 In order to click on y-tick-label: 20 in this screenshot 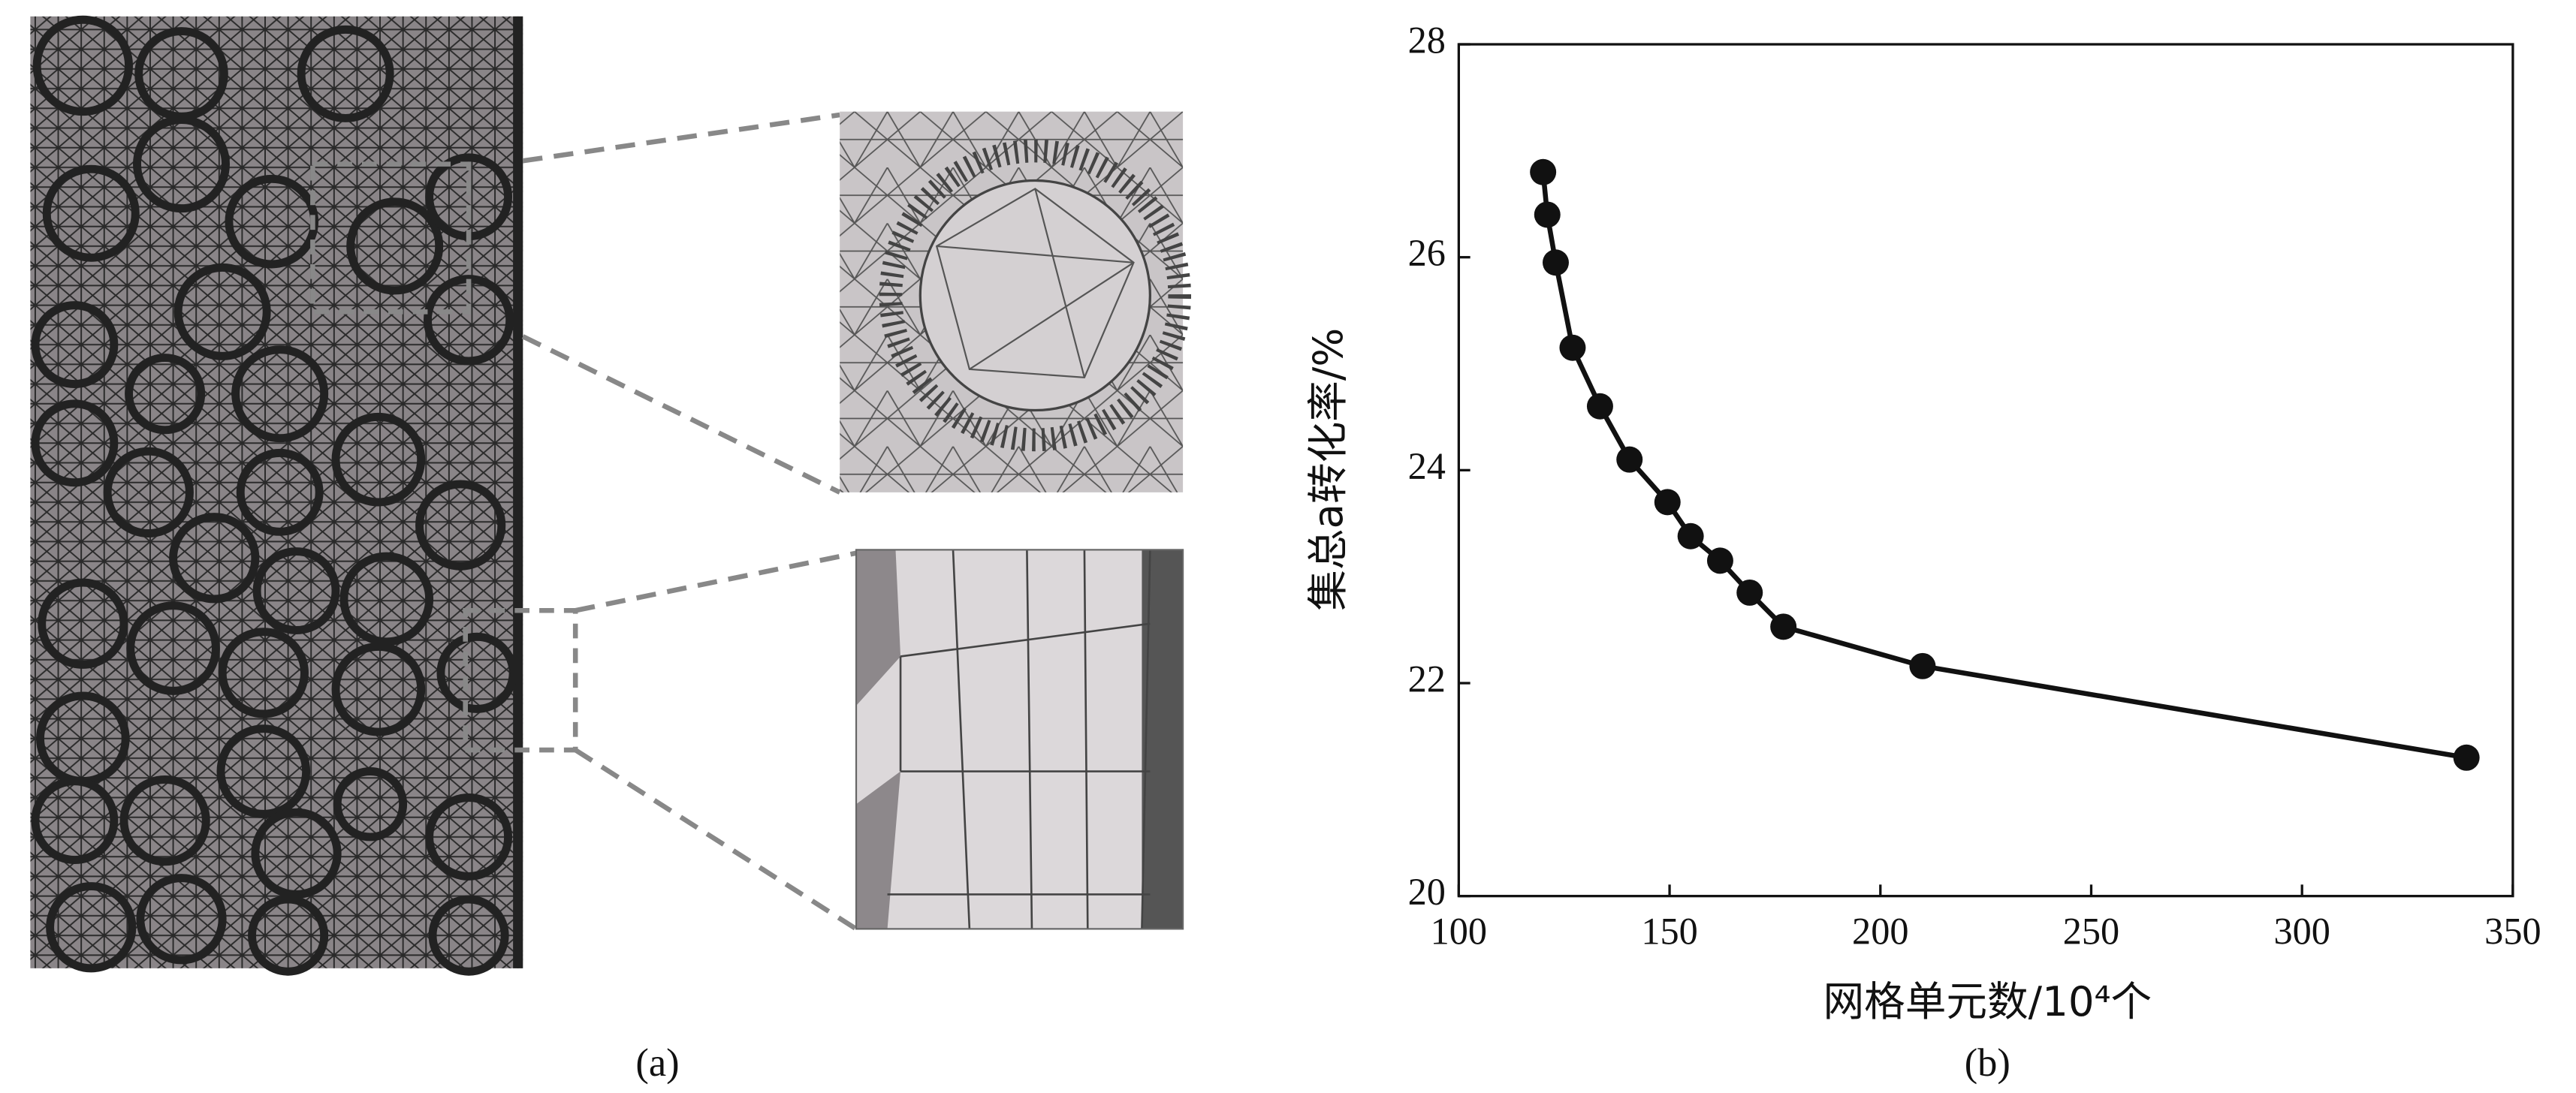, I will do `click(1427, 892)`.